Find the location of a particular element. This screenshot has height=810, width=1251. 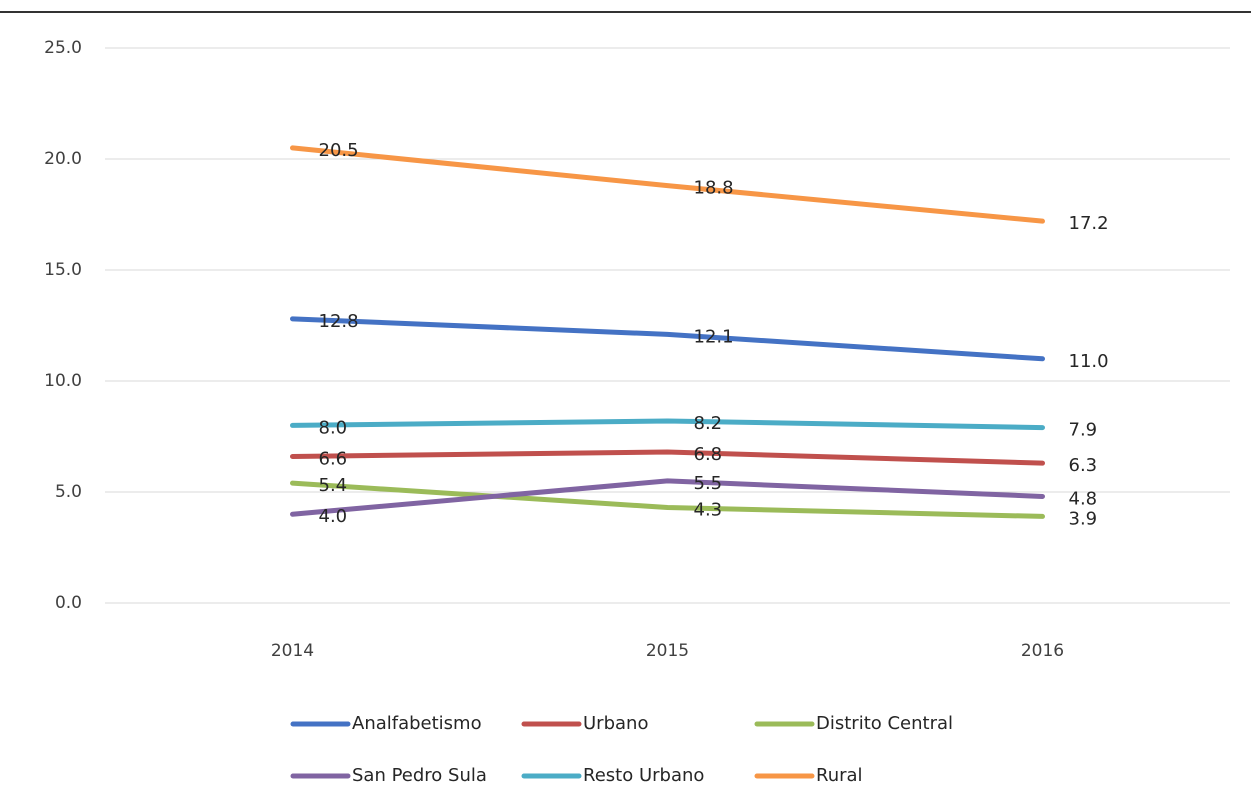

data-label: 6.3 is located at coordinates (1083, 465).